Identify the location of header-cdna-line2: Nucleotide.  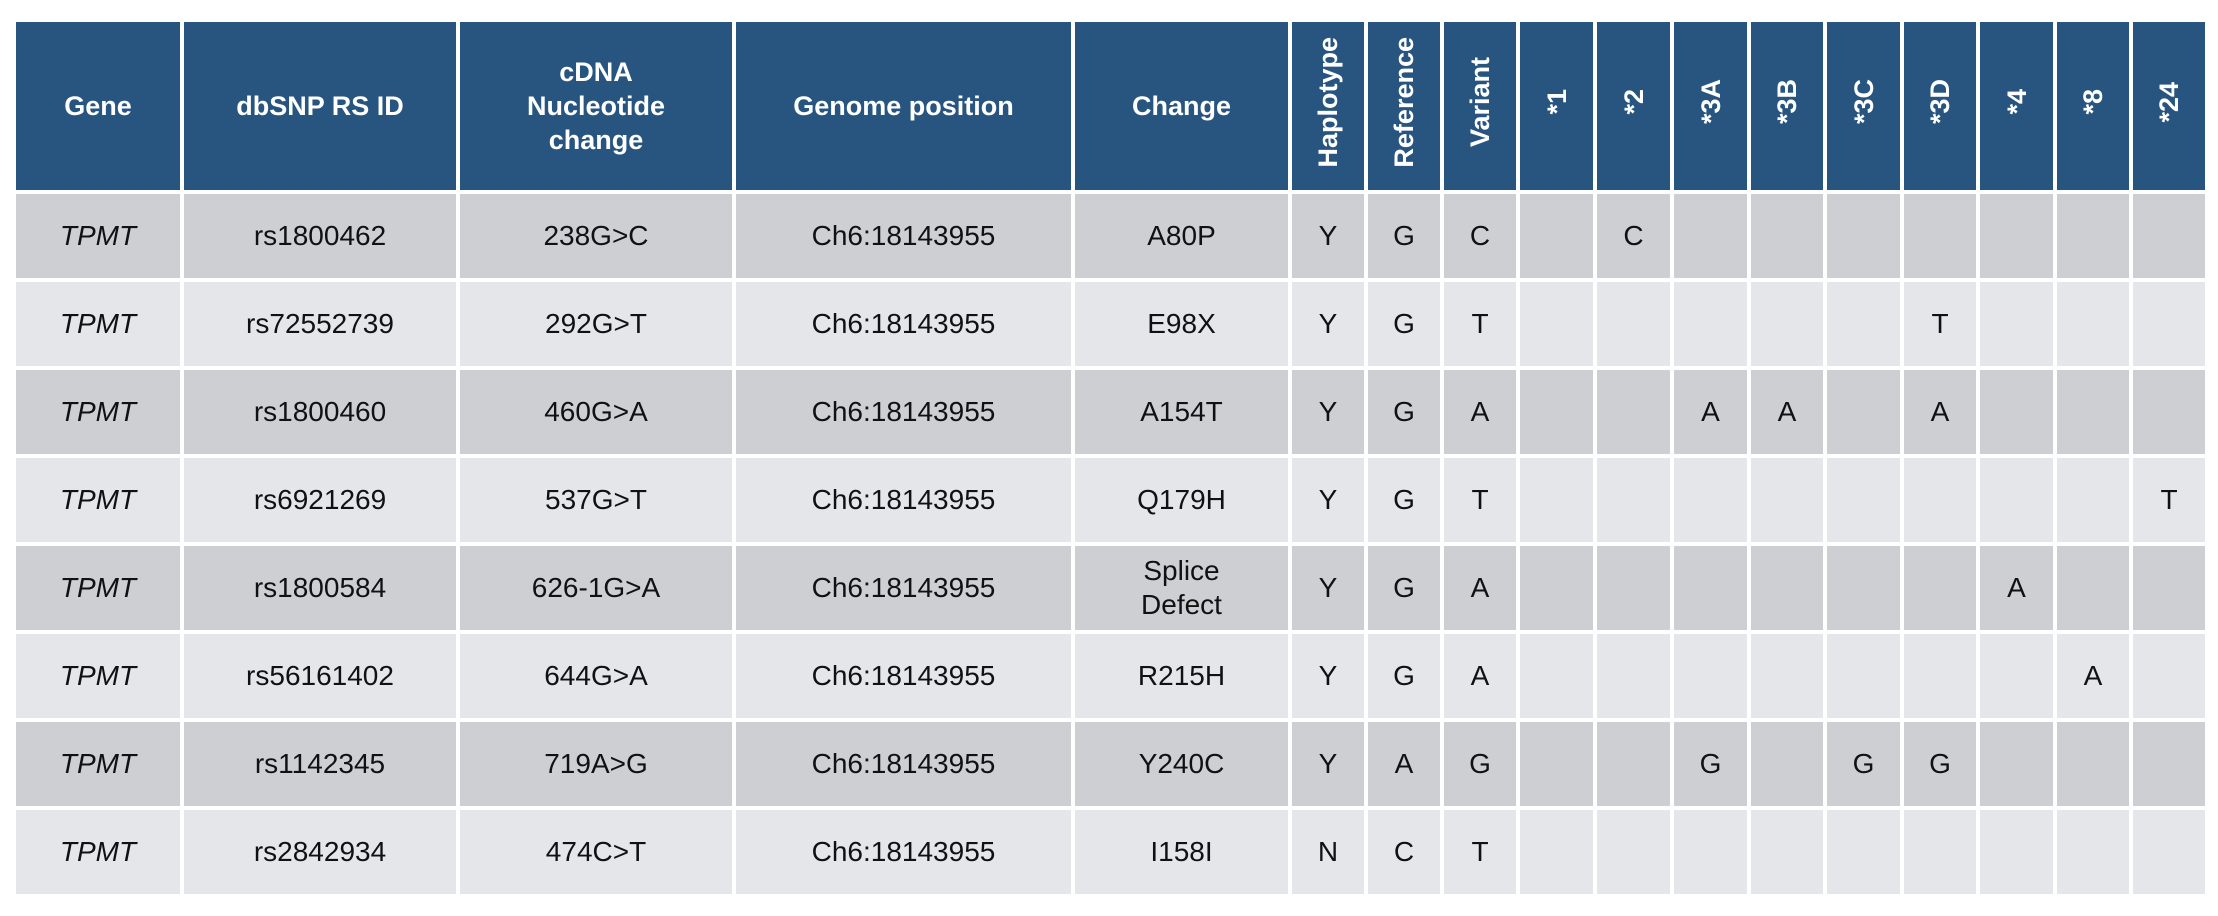
(596, 106).